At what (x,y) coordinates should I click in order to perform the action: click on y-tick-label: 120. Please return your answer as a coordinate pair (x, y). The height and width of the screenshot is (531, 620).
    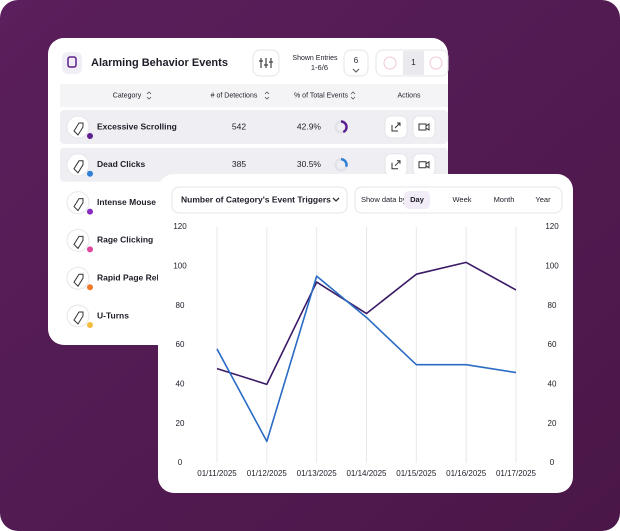
    Looking at the image, I should click on (180, 226).